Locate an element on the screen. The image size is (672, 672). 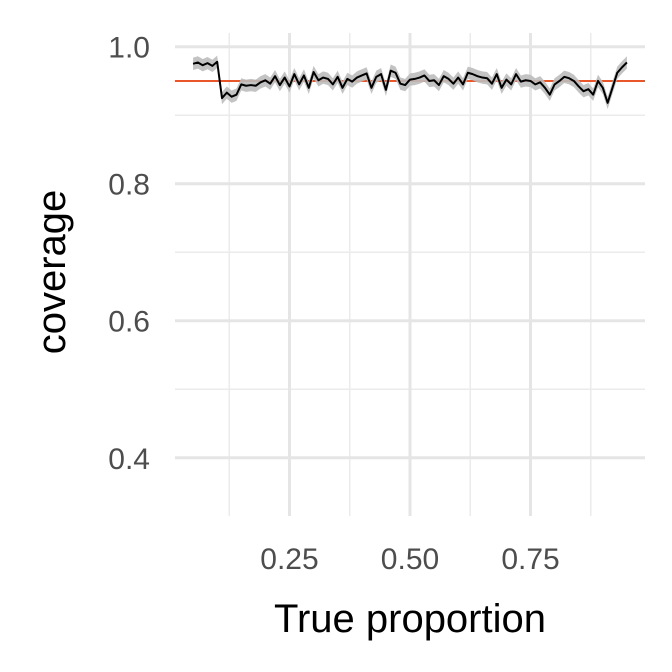
x-tick-labels: 0.25 0.50 0.75 is located at coordinates (409, 559).